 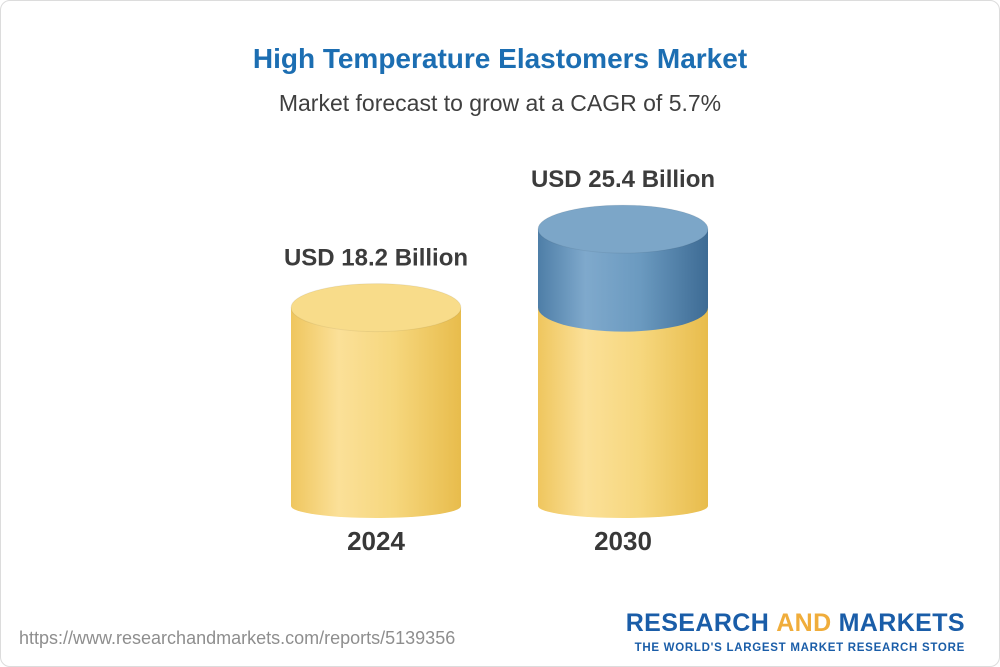 I want to click on cylinder-2030-growth-segment, so click(x=623, y=280).